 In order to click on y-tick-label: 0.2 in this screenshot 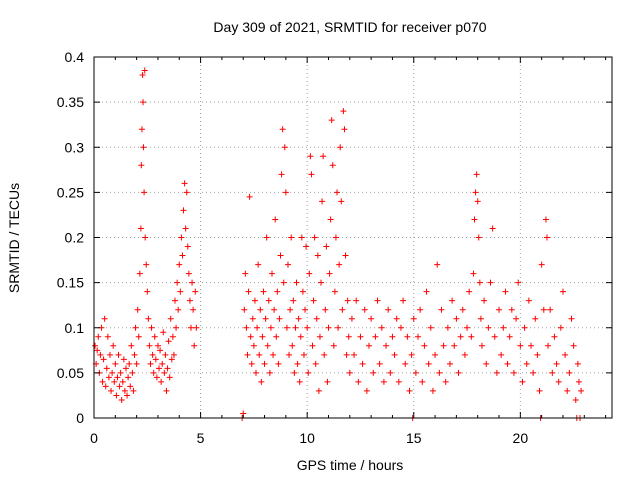, I will do `click(75, 238)`.